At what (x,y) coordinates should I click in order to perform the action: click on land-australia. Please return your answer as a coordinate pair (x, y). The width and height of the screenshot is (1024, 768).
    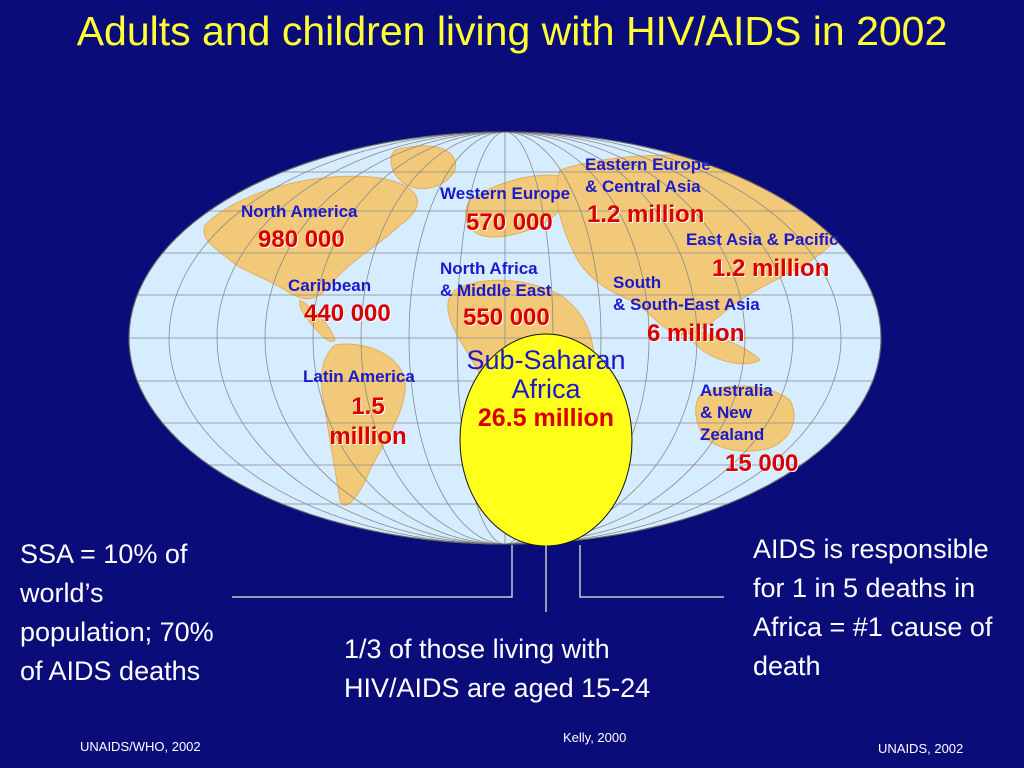
    Looking at the image, I should click on (745, 418).